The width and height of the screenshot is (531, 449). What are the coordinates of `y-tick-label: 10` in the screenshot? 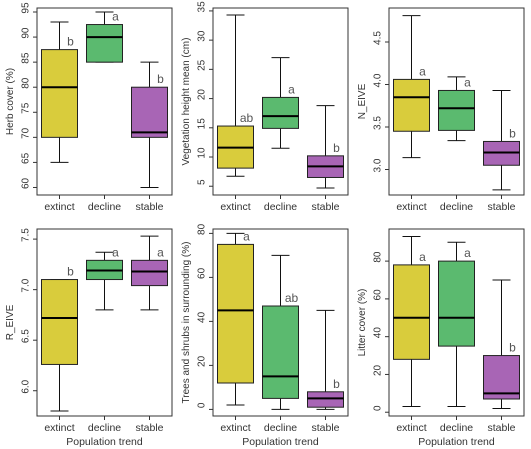 It's located at (202, 153).